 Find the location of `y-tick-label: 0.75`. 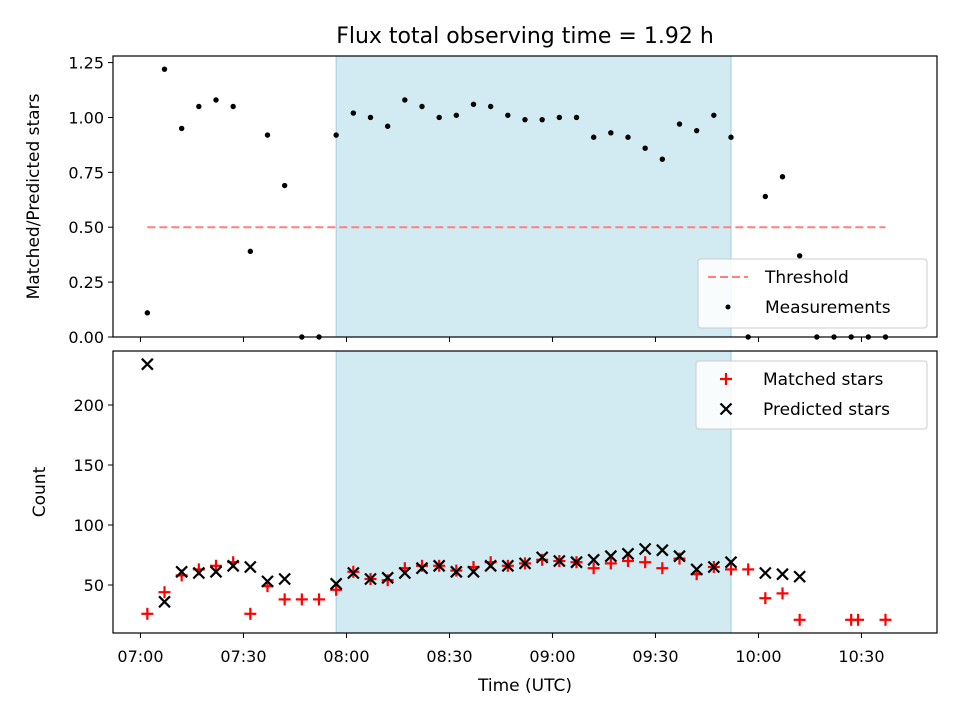

y-tick-label: 0.75 is located at coordinates (86, 172).